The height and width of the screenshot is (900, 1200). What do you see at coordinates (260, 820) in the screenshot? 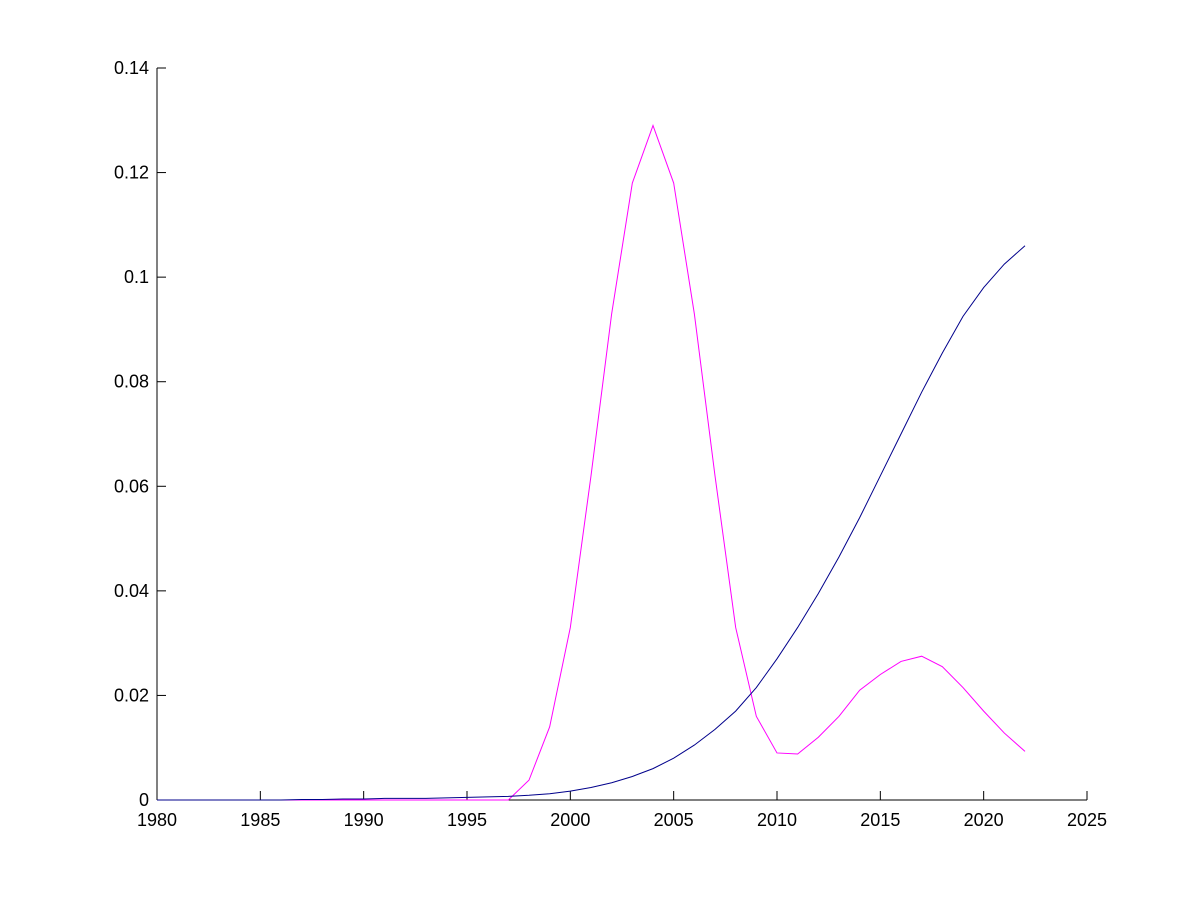
I see `x-tick-label: 1985` at bounding box center [260, 820].